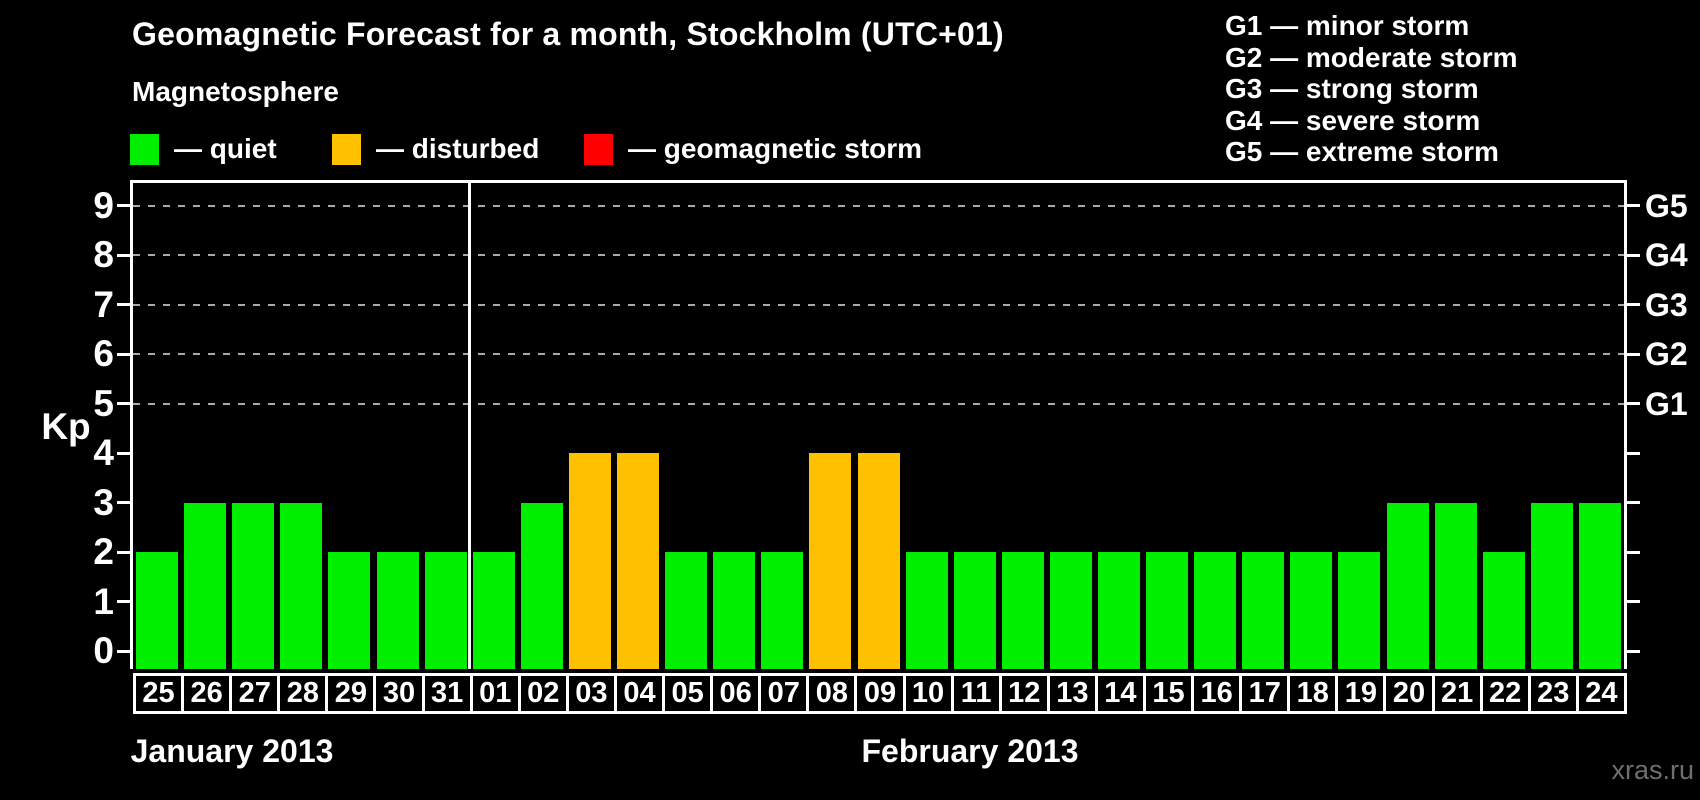 The image size is (1700, 800). Describe the element at coordinates (784, 693) in the screenshot. I see `day-label-07: 07` at that location.